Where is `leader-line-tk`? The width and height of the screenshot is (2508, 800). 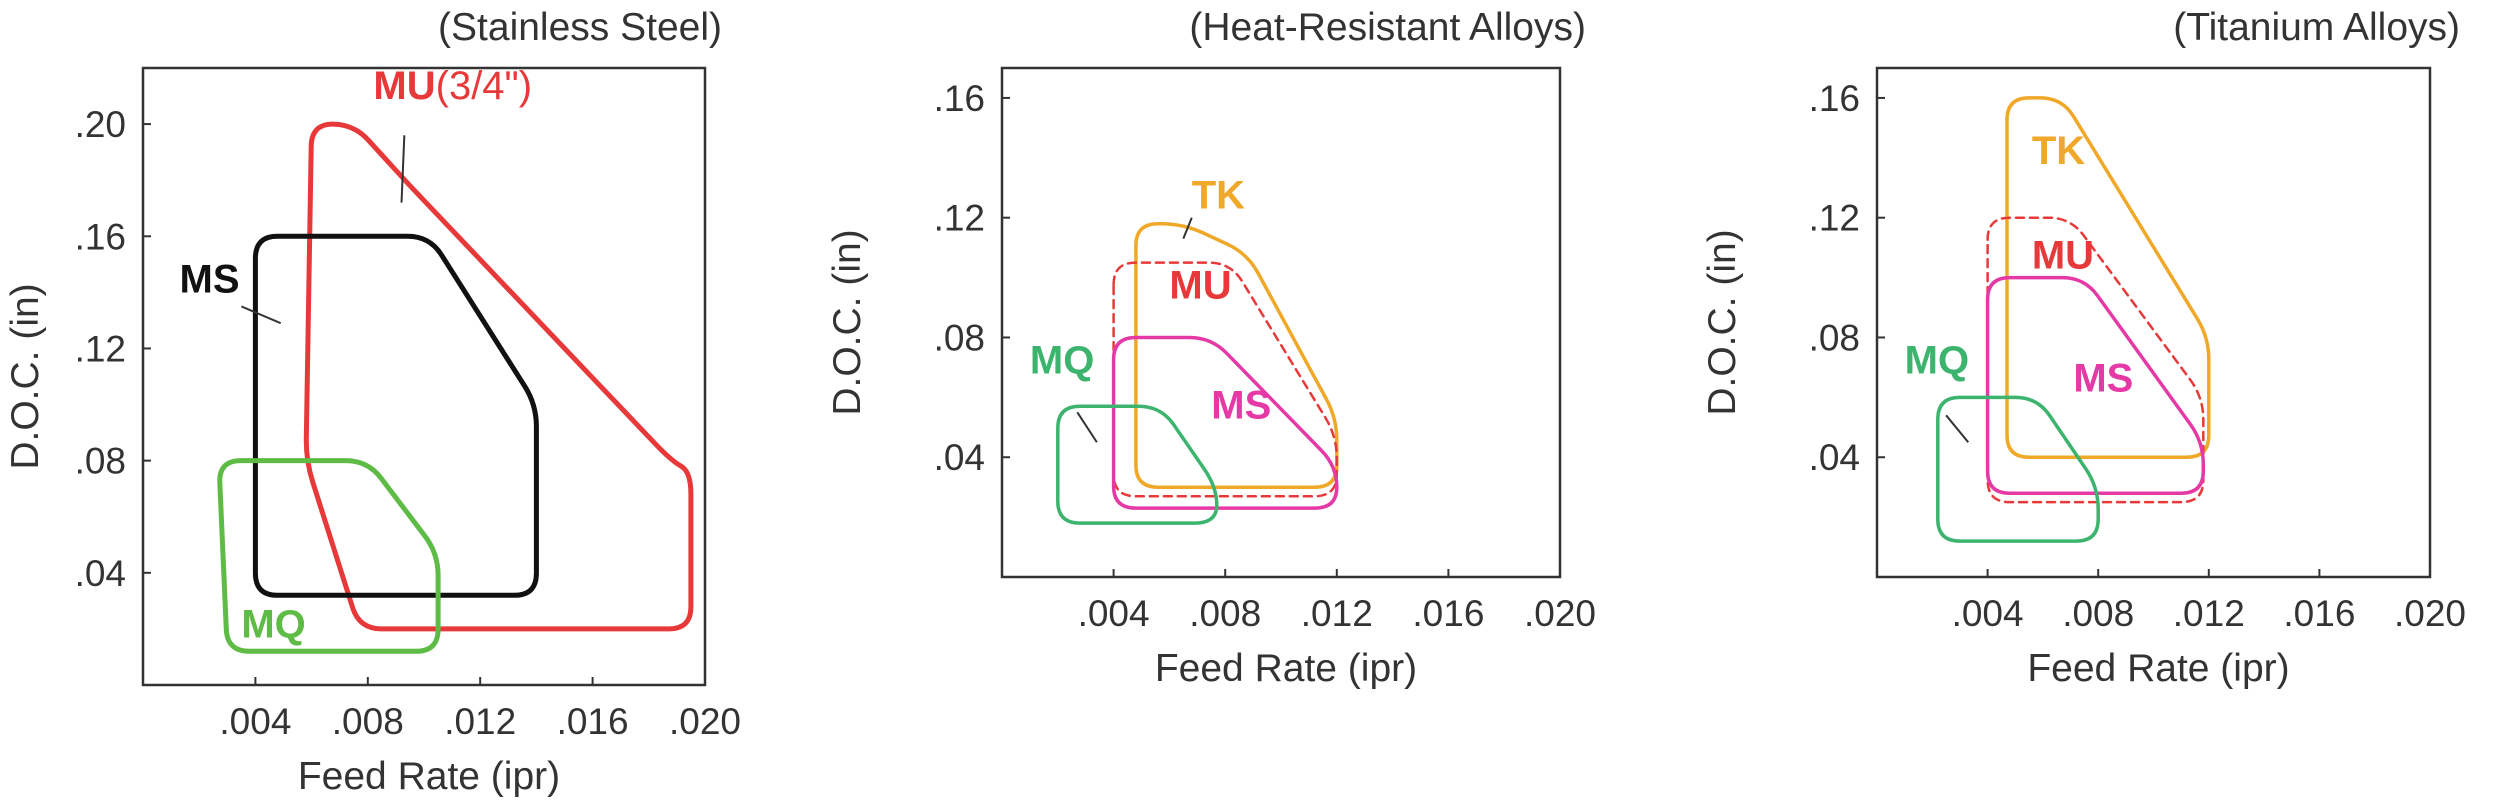
leader-line-tk is located at coordinates (1187, 228).